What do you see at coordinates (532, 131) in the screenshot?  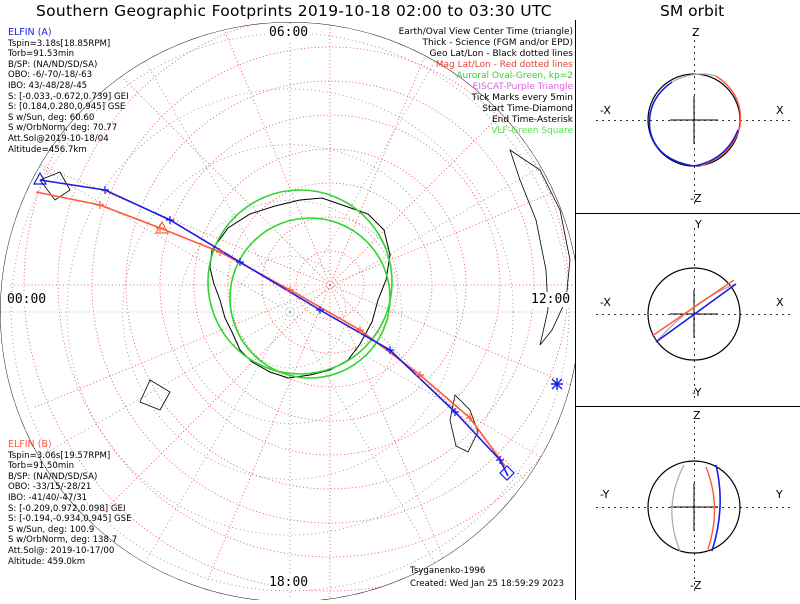 I see `legend-item: VLF-Green Square` at bounding box center [532, 131].